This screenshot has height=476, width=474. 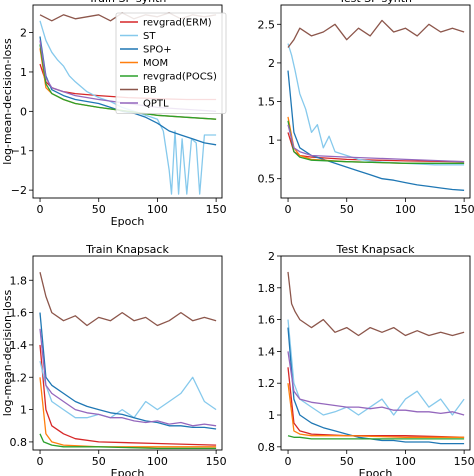 What do you see at coordinates (180, 77) in the screenshot?
I see `legend-entry: revgrad(POCS)` at bounding box center [180, 77].